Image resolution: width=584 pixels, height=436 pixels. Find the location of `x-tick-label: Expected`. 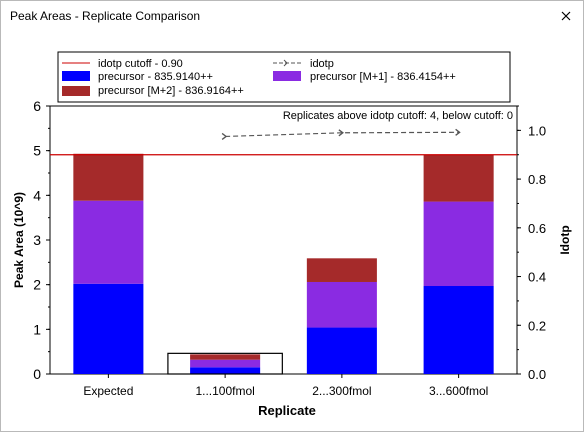

x-tick-label: Expected is located at coordinates (108, 391).